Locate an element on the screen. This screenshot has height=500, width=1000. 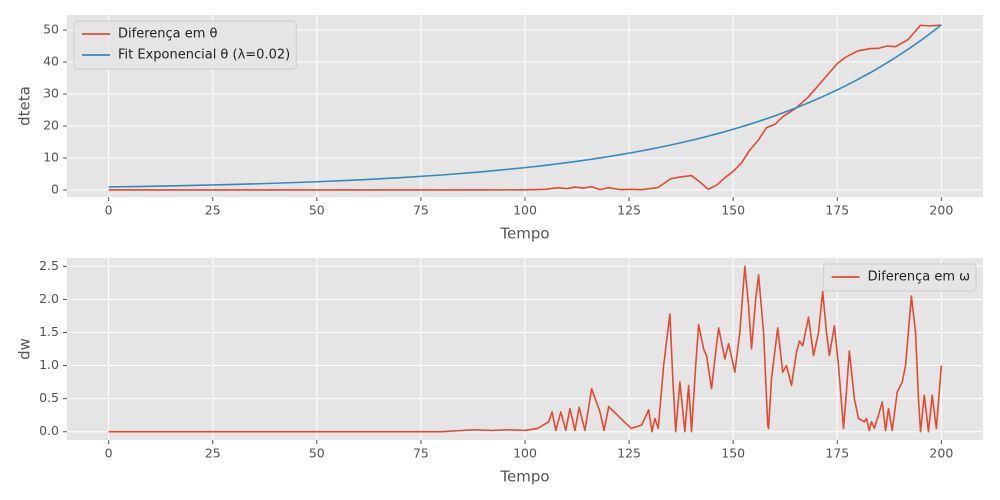
y-tick-label: 20 is located at coordinates (51, 124).